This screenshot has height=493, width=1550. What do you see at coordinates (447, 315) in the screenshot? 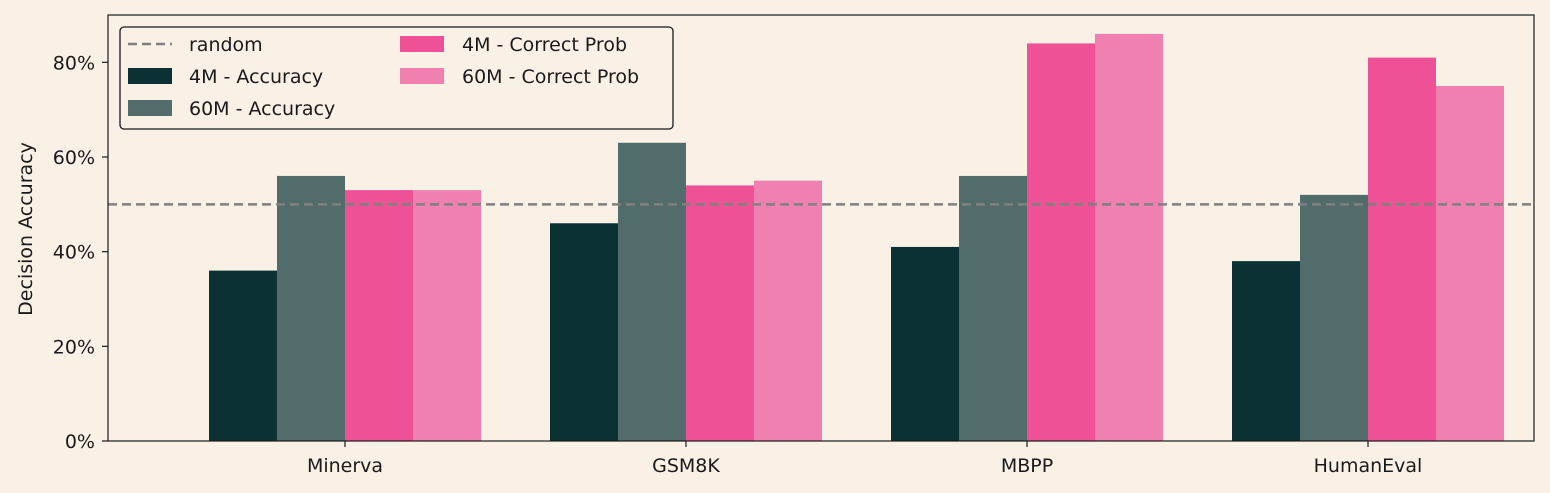
I see `bar-minerva-60m-correct-prob` at bounding box center [447, 315].